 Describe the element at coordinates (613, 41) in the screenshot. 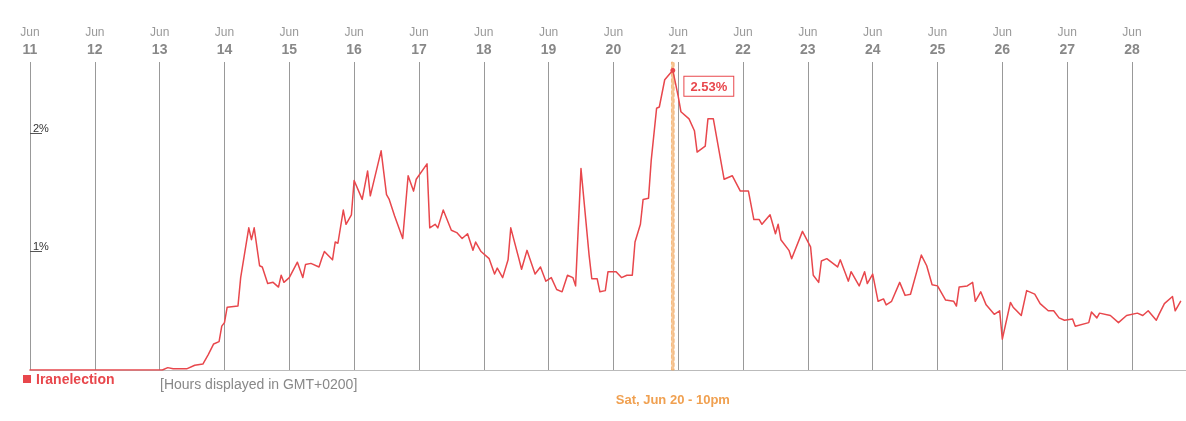

I see `x-tick-label: Jun 20` at that location.